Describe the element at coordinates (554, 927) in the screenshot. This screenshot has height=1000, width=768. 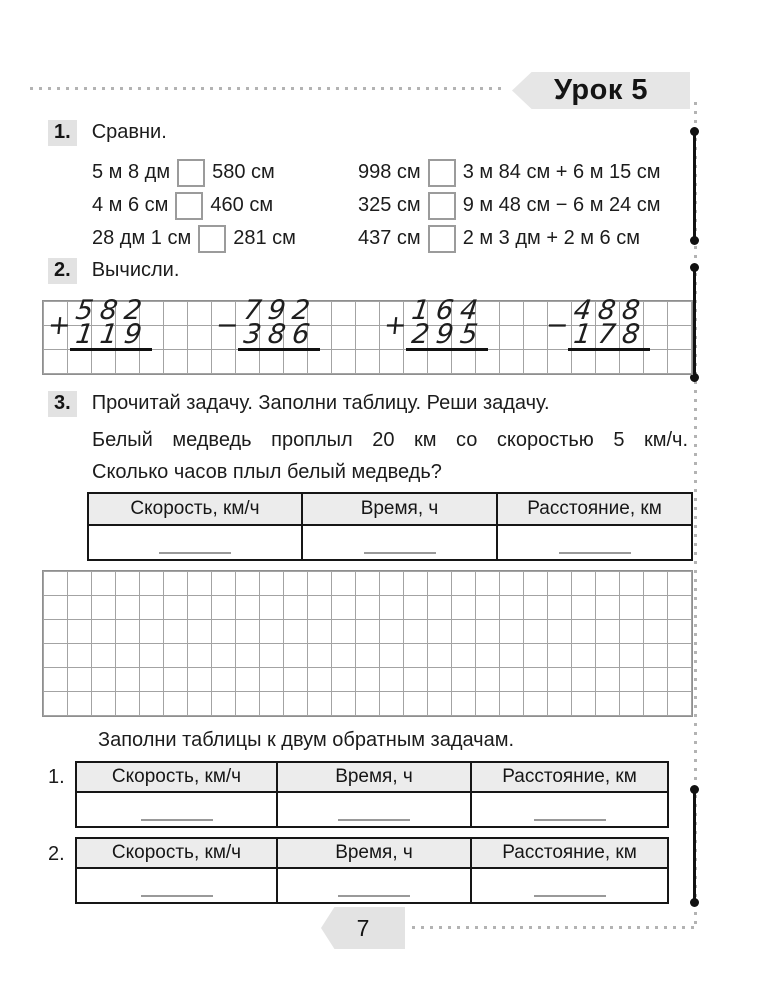
I see `dotted-border-bottom` at that location.